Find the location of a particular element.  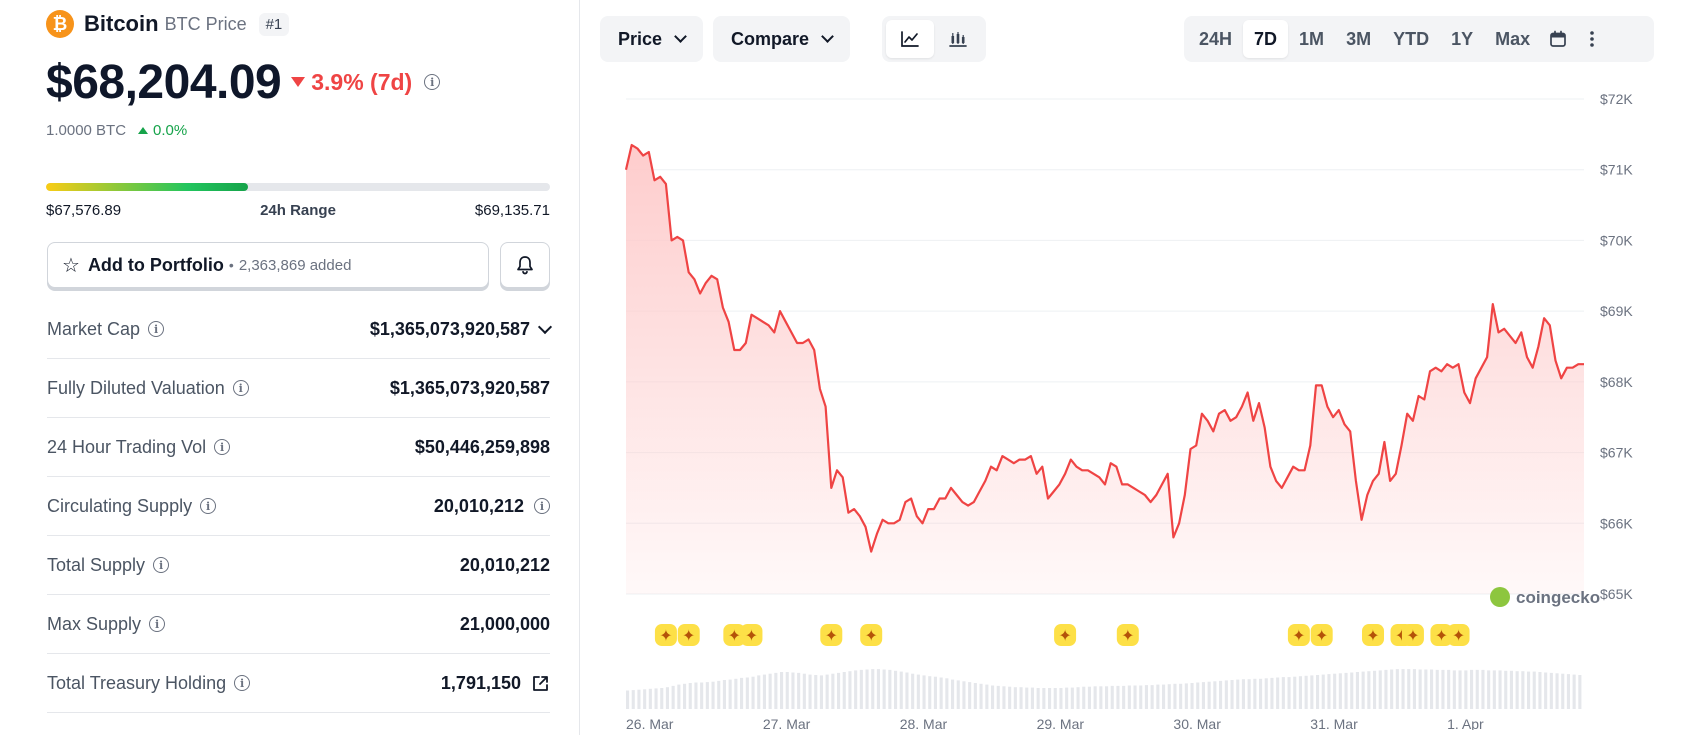

range-tab-7d: 7D is located at coordinates (1266, 39).